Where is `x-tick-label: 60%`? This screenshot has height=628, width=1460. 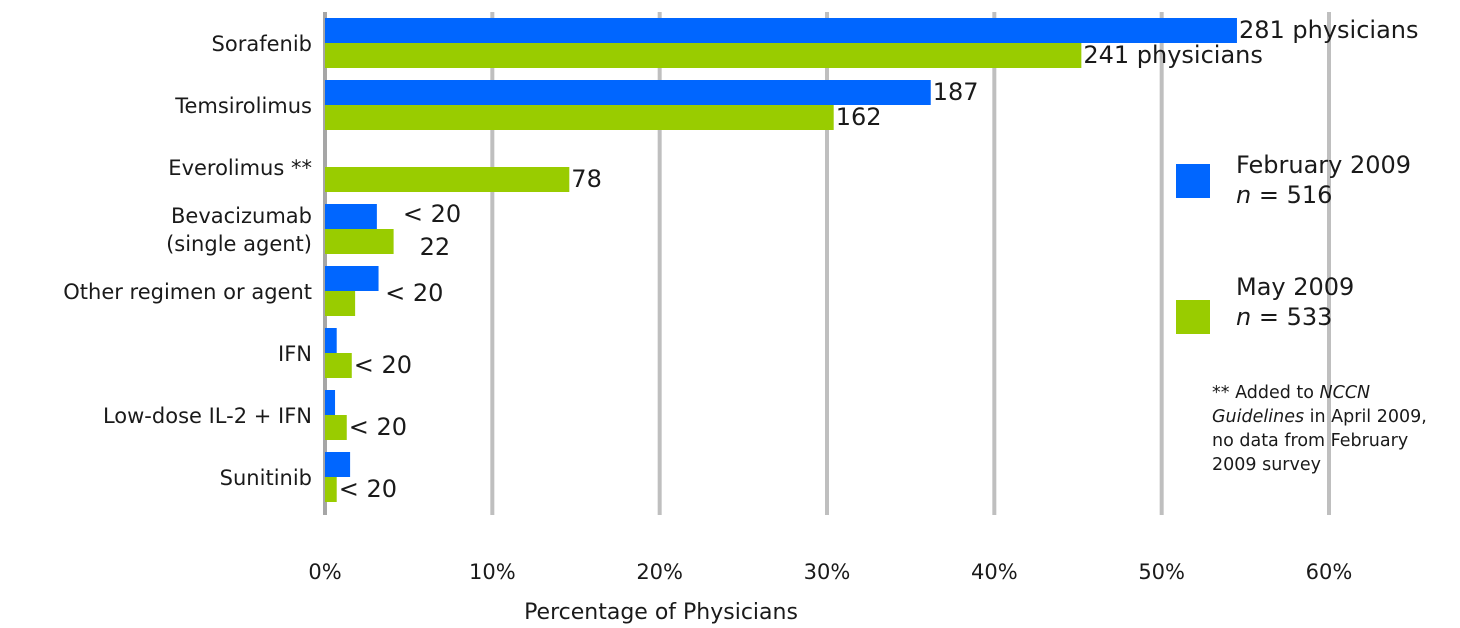
x-tick-label: 60% is located at coordinates (1329, 572).